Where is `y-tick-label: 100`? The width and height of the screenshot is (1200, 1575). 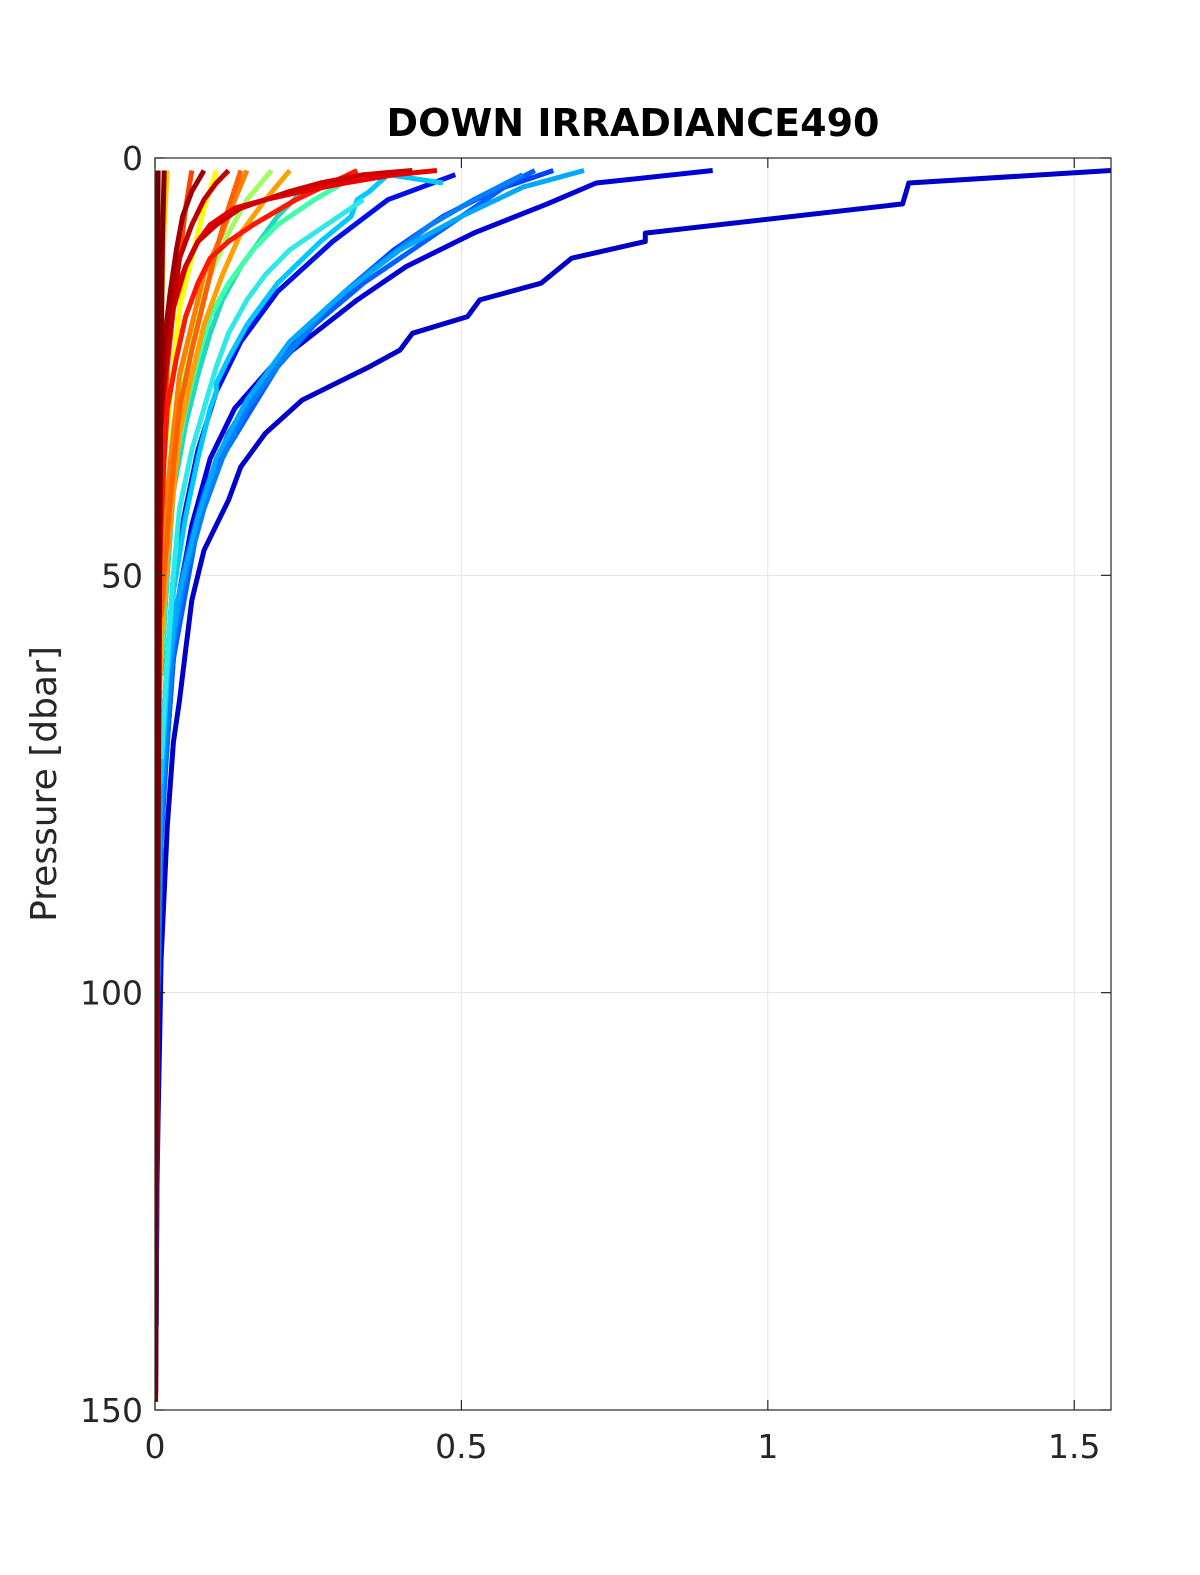 y-tick-label: 100 is located at coordinates (111, 993).